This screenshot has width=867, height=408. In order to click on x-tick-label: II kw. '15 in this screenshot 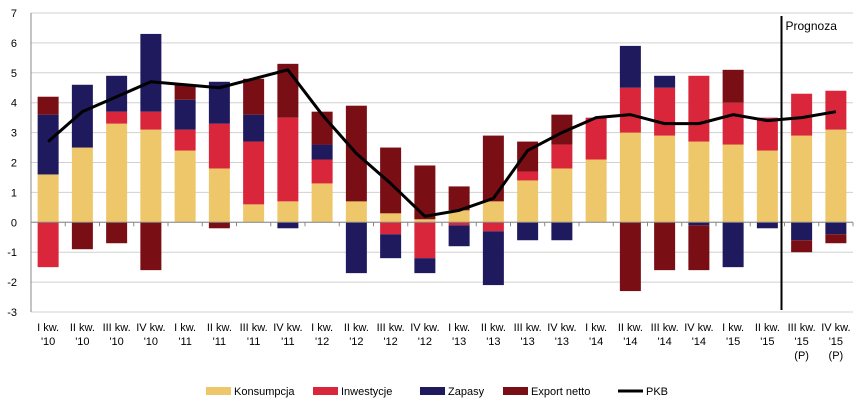, I will do `click(767, 335)`.